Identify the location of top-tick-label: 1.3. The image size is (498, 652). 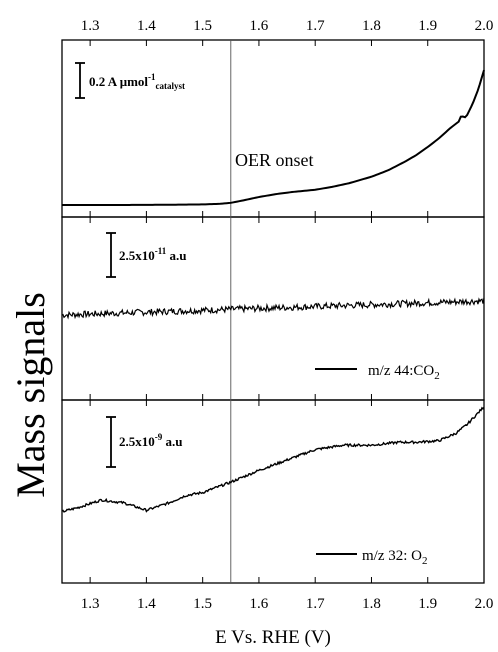
(90, 26).